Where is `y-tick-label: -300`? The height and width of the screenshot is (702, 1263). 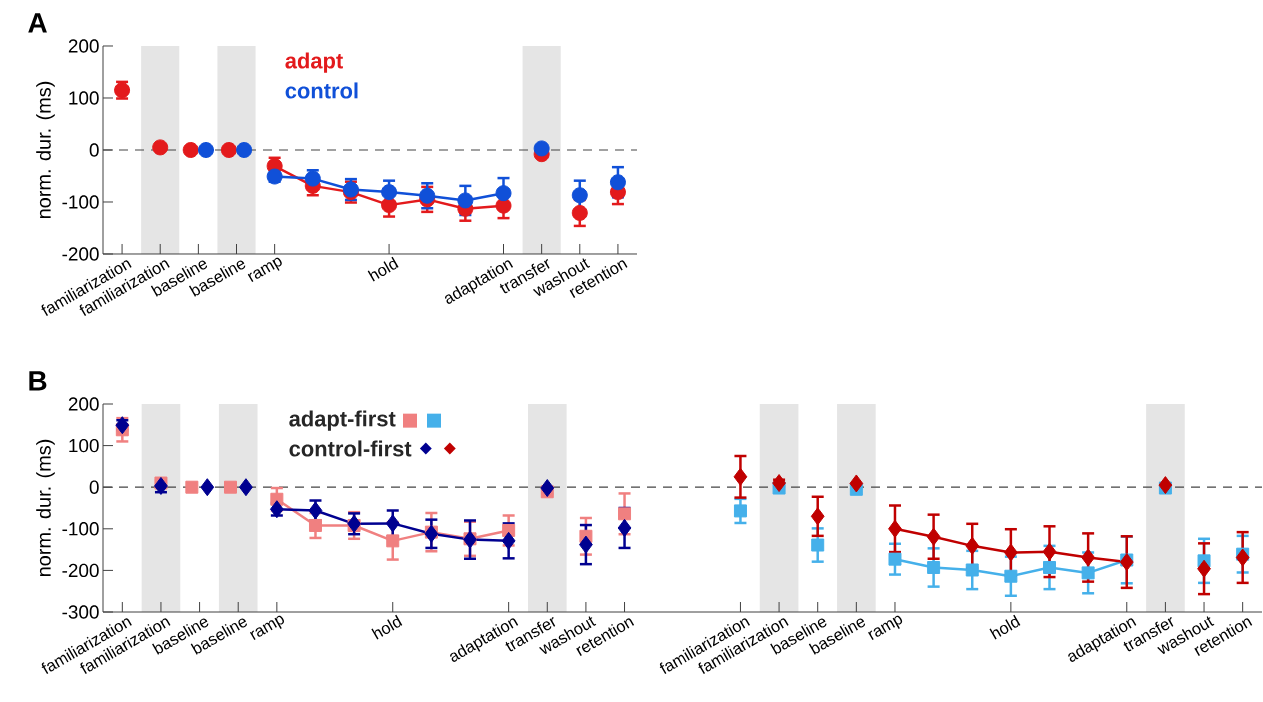
y-tick-label: -300 is located at coordinates (80, 612).